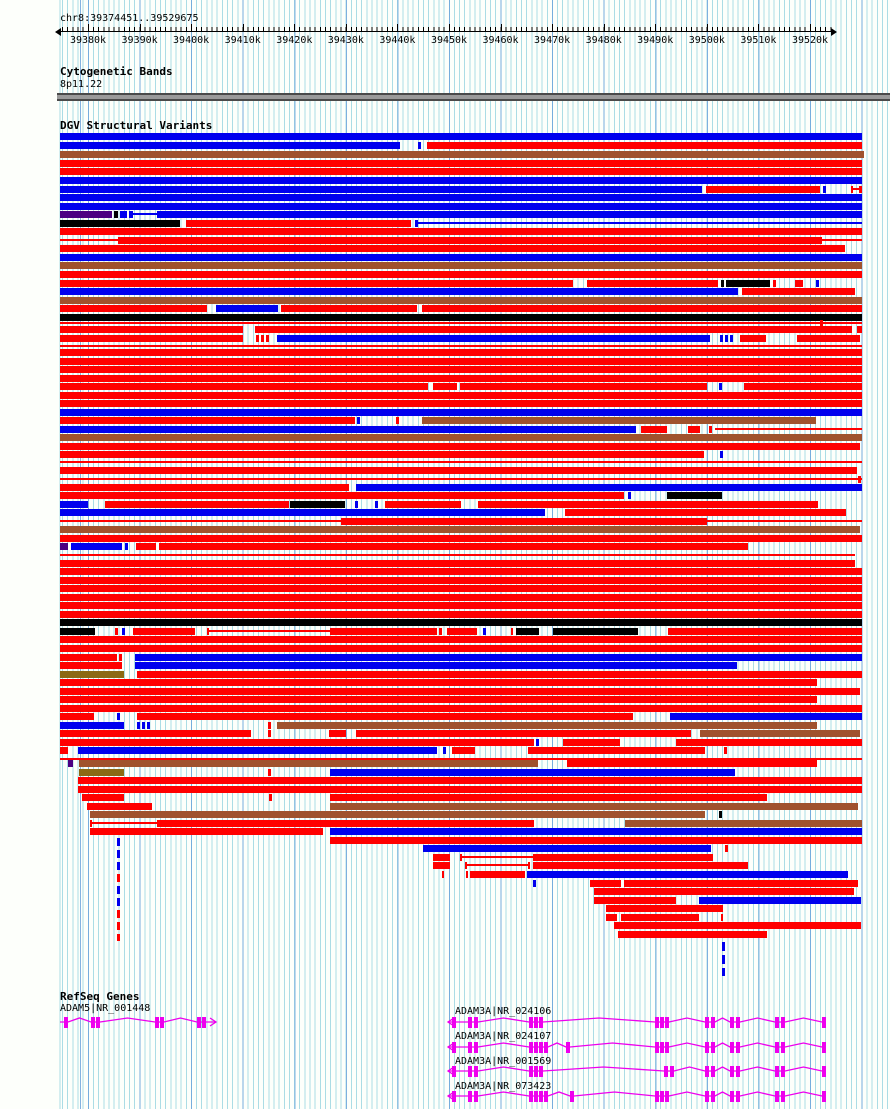  Describe the element at coordinates (138, 1020) in the screenshot. I see `gene-intron-line` at that location.